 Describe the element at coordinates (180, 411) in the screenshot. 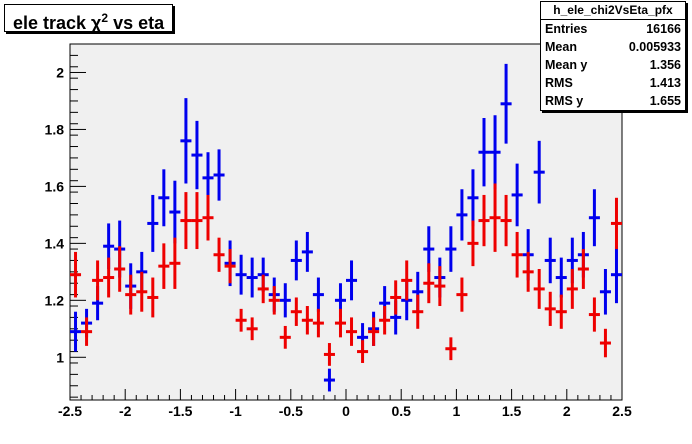

I see `x-tick-label: -1.5` at that location.